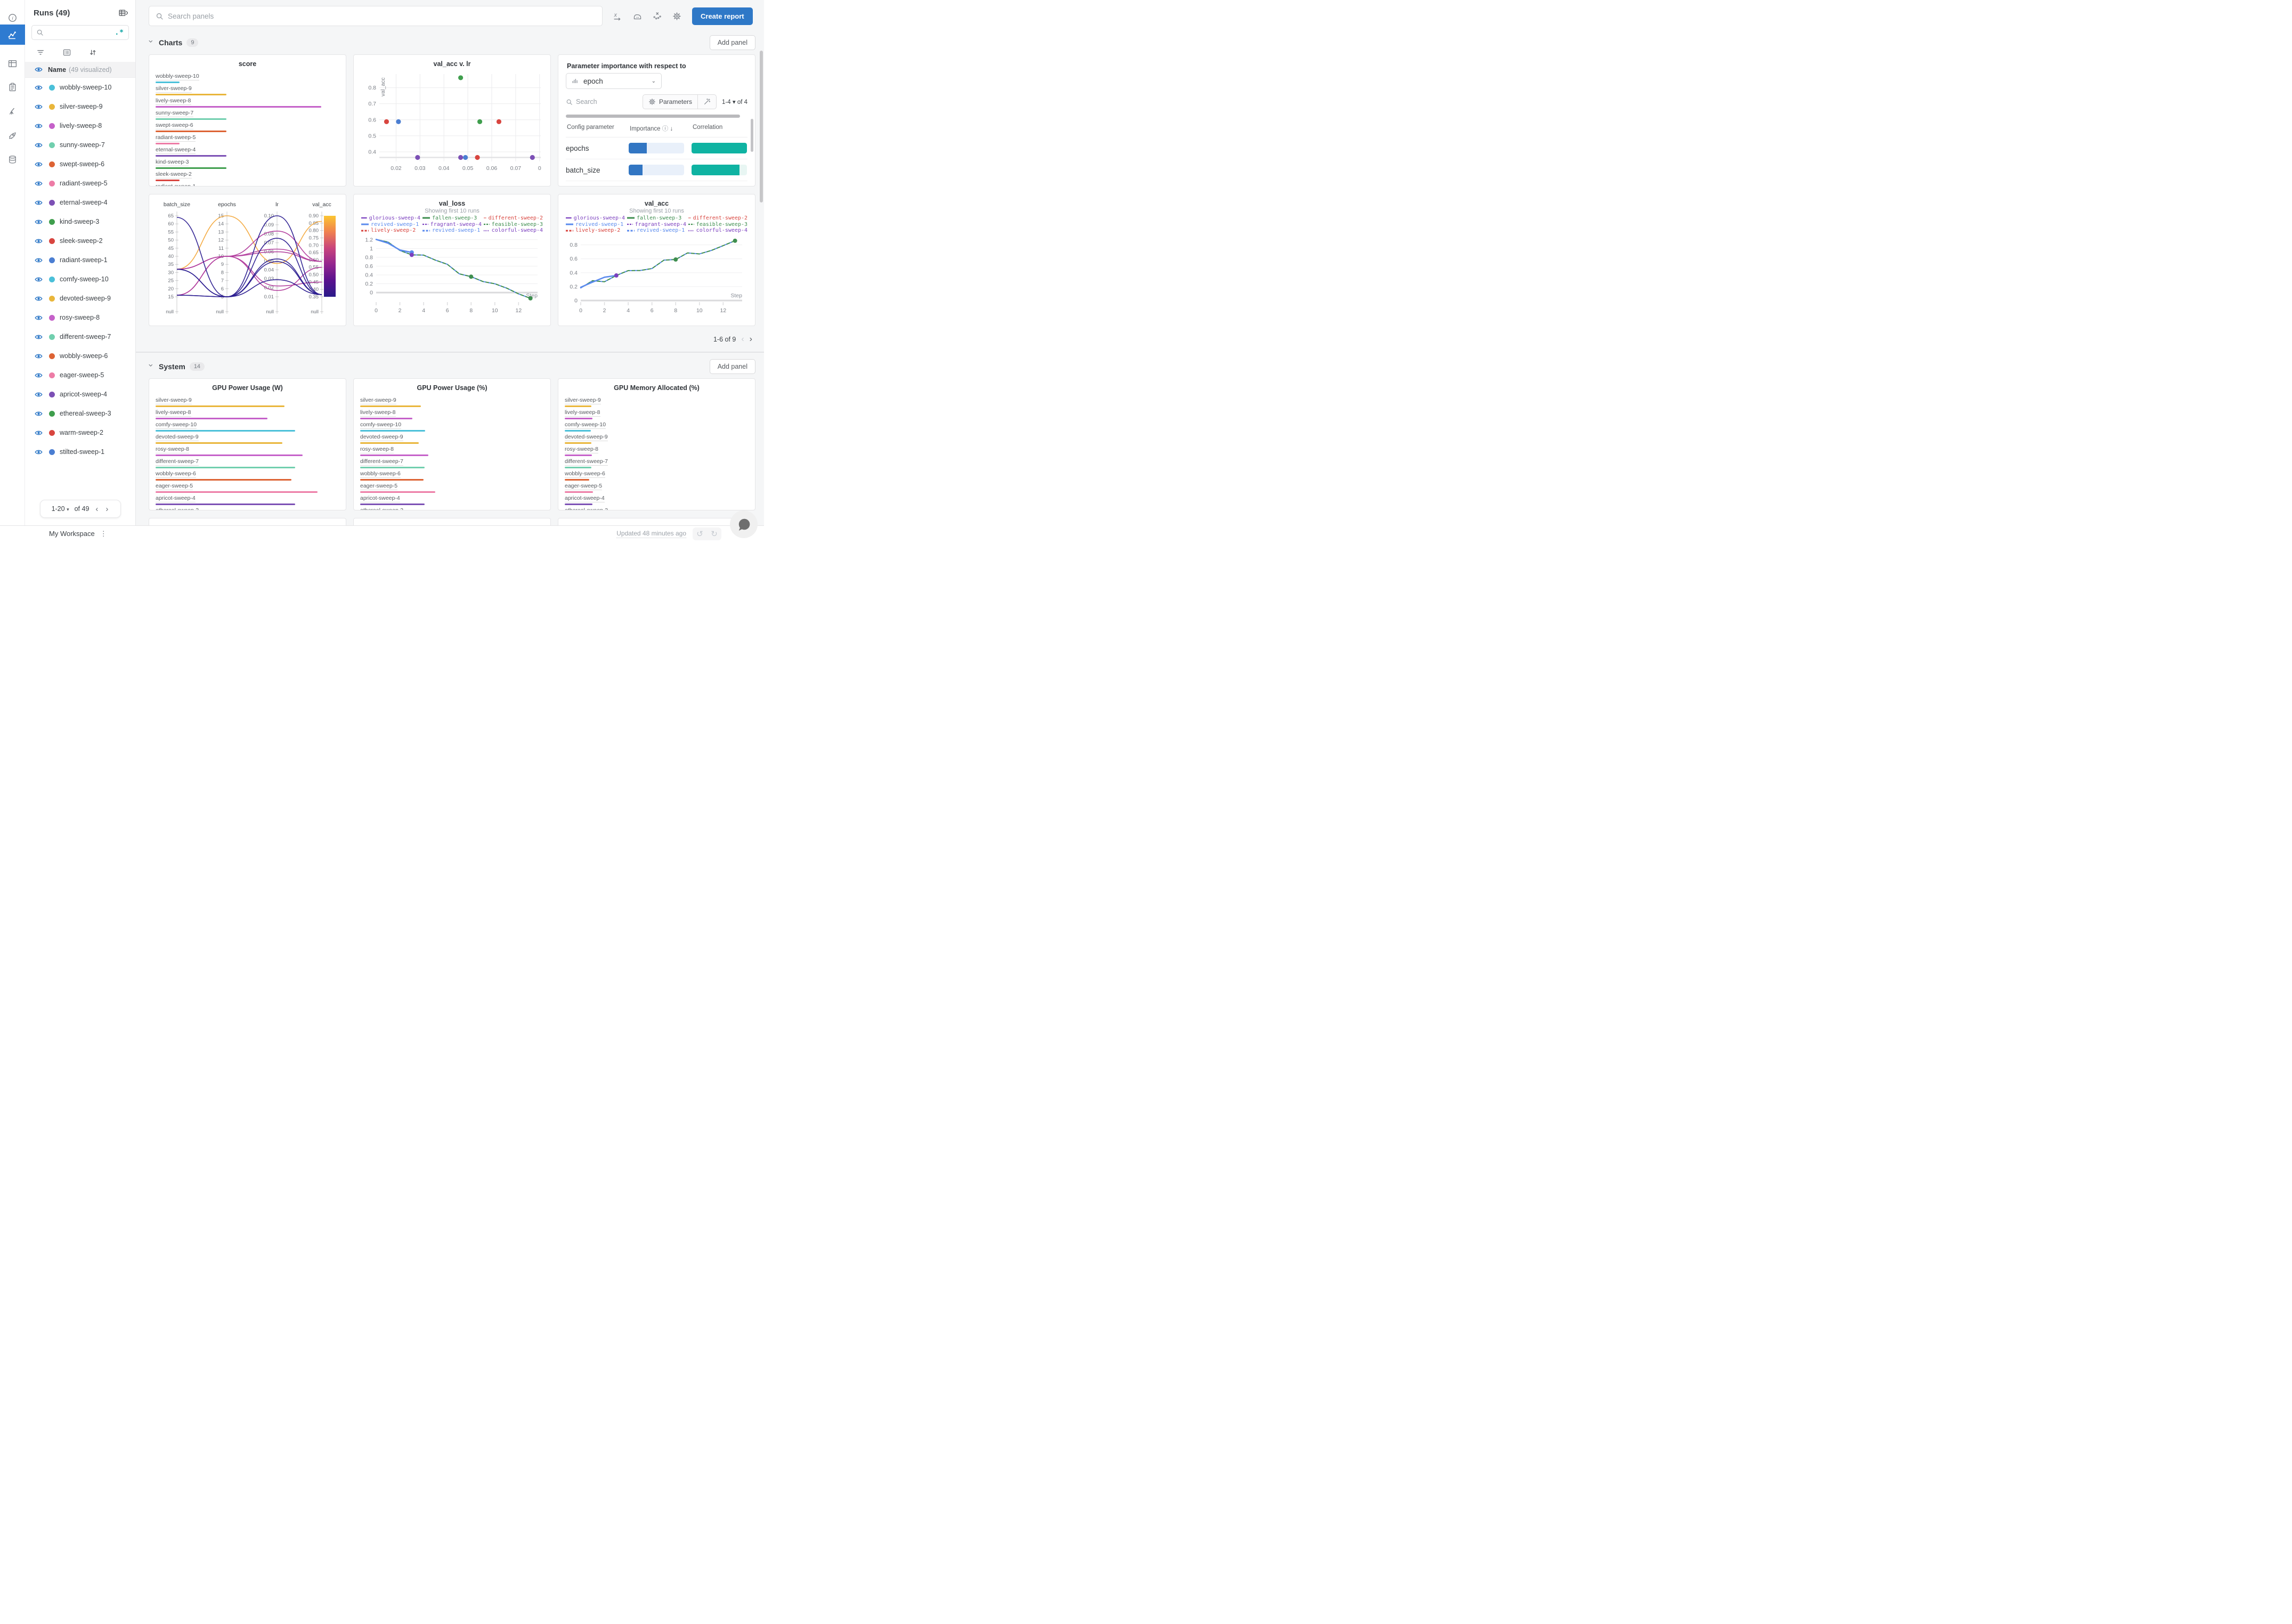 This screenshot has width=2292, height=1624. I want to click on sort-icon, so click(93, 52).